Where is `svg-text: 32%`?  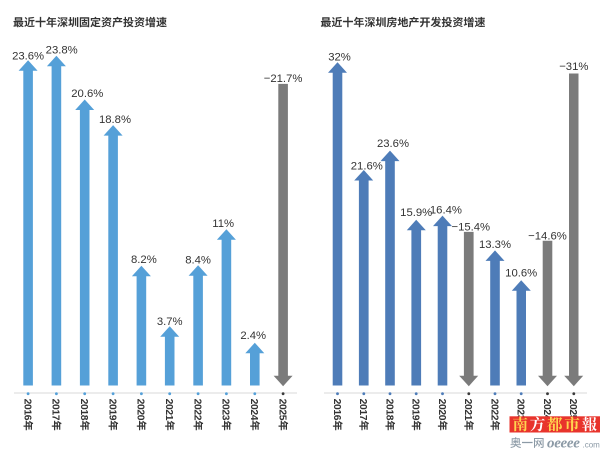 svg-text: 32% is located at coordinates (339, 57).